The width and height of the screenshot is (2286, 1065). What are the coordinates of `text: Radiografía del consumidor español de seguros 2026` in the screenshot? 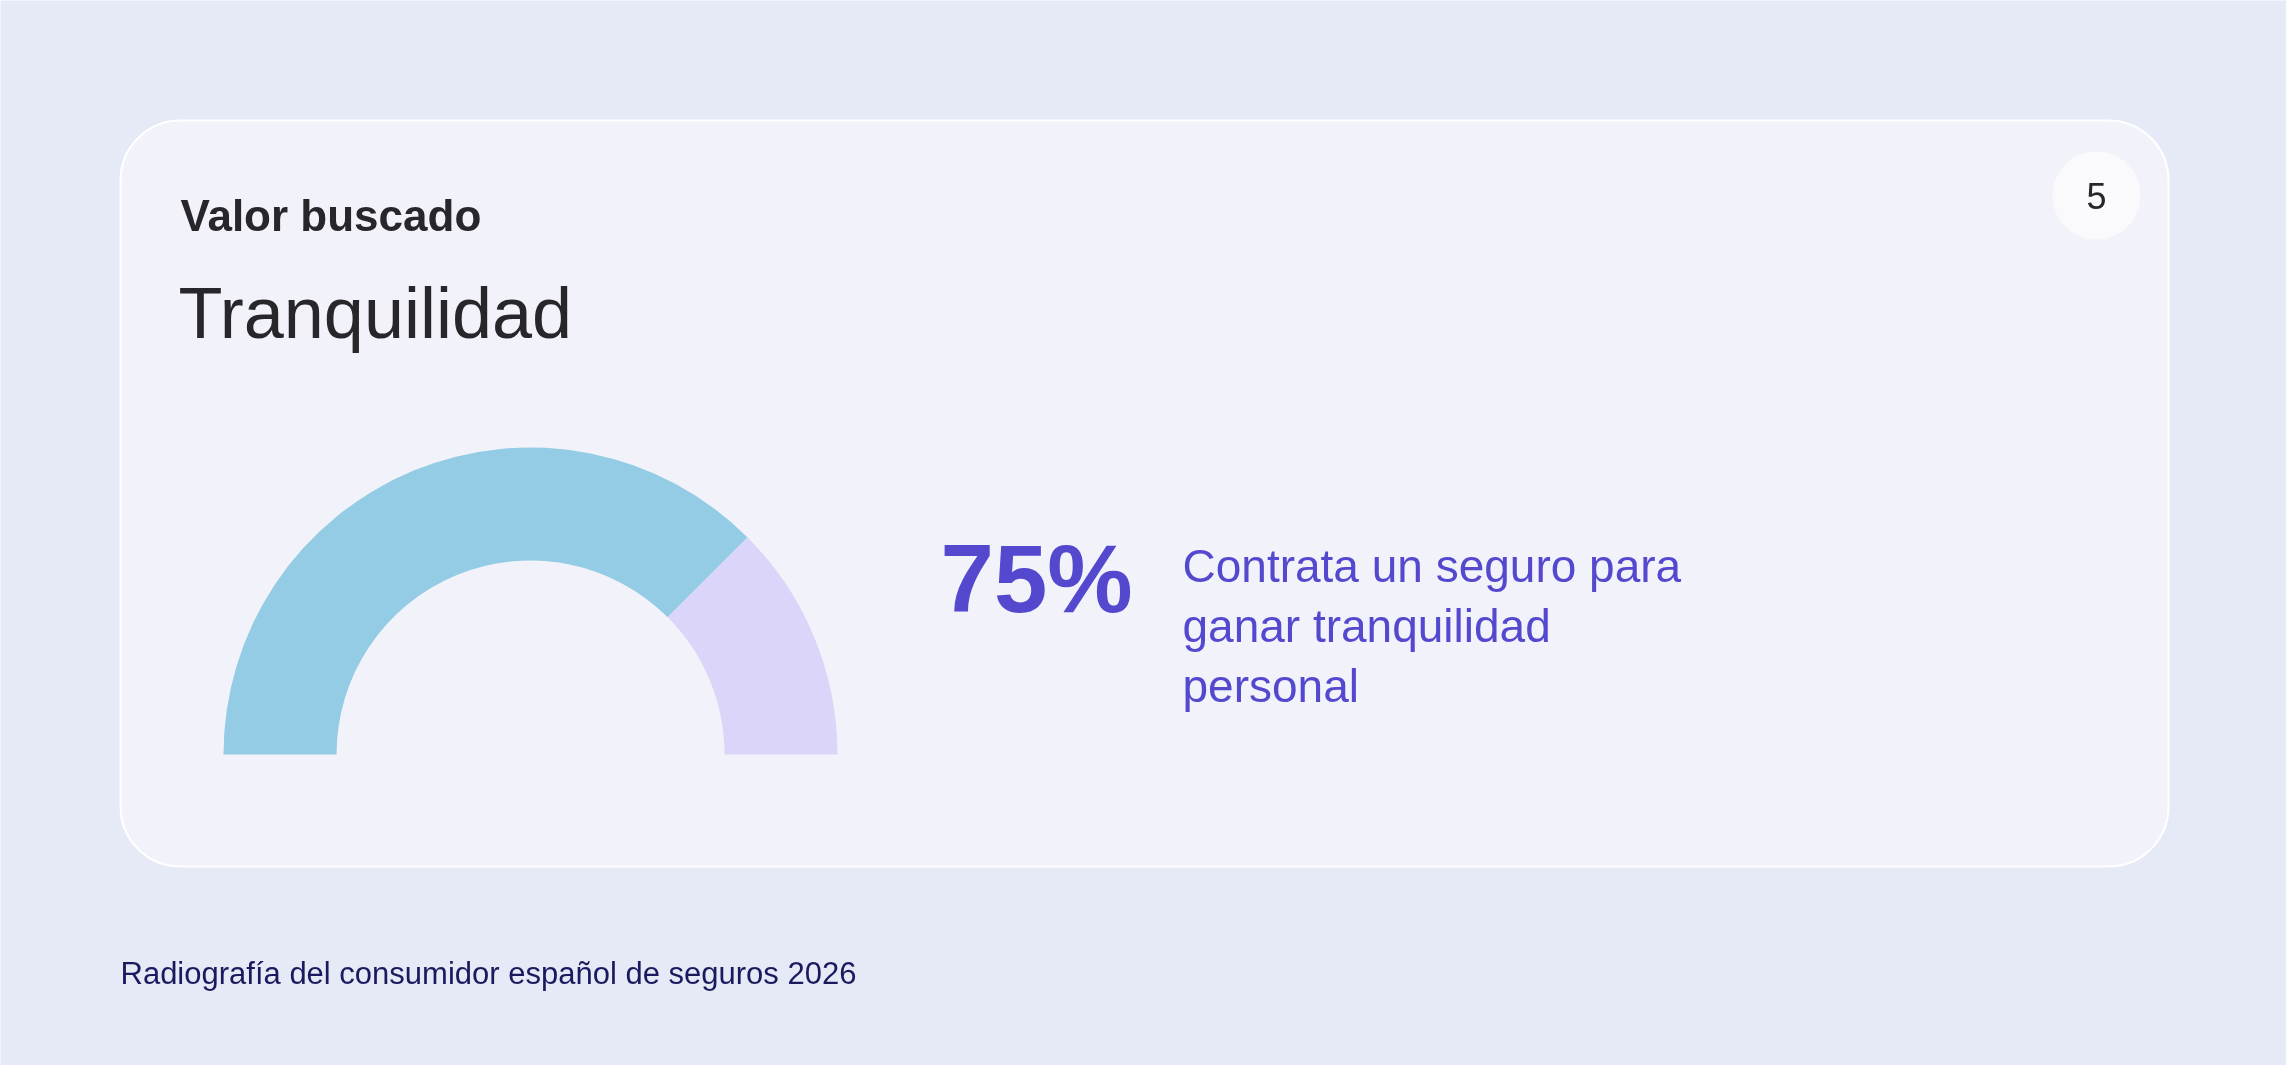 It's located at (488, 973).